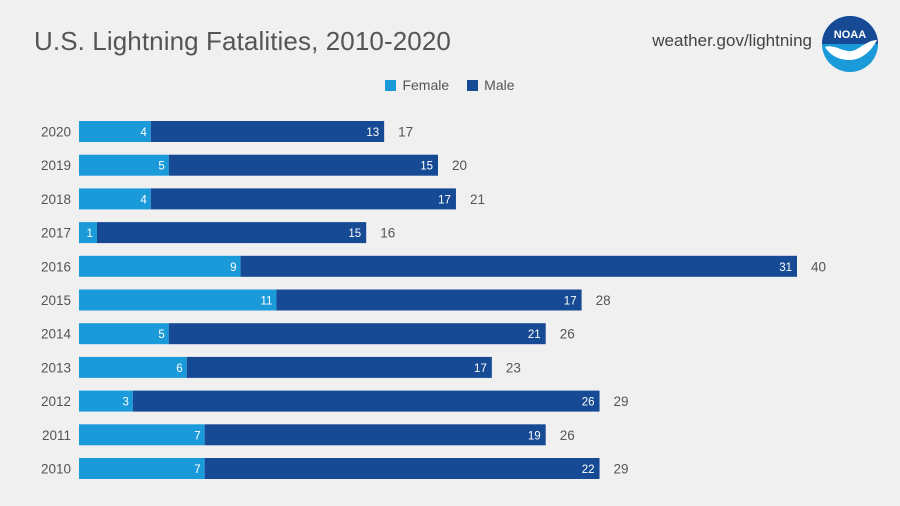  I want to click on data-label-female: 1, so click(90, 234).